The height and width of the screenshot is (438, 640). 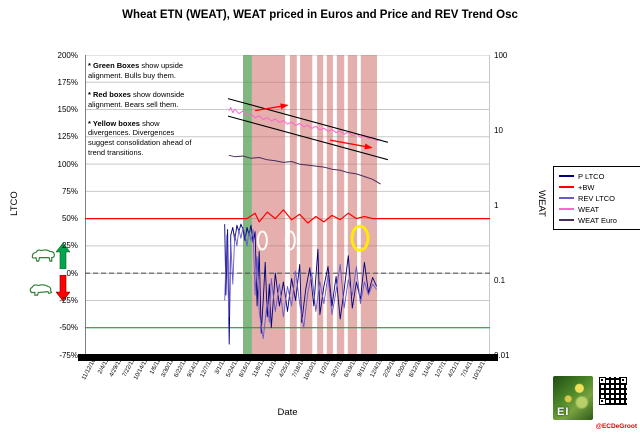 What do you see at coordinates (43, 255) in the screenshot?
I see `bull-icon` at bounding box center [43, 255].